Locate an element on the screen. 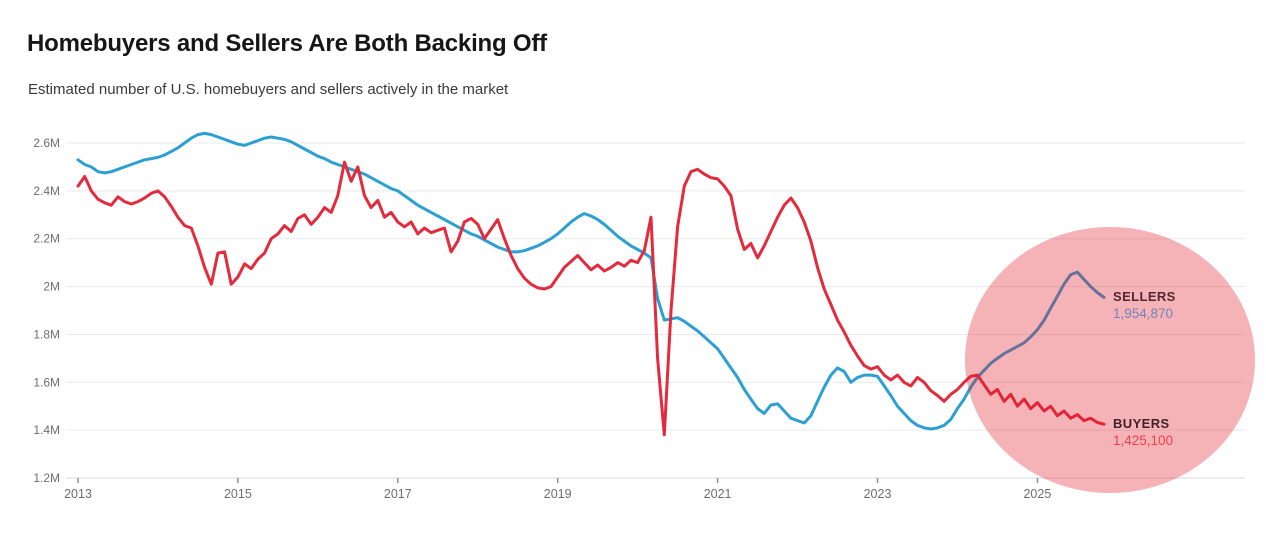  y-axis-tick-label: 2.4M is located at coordinates (46, 191).